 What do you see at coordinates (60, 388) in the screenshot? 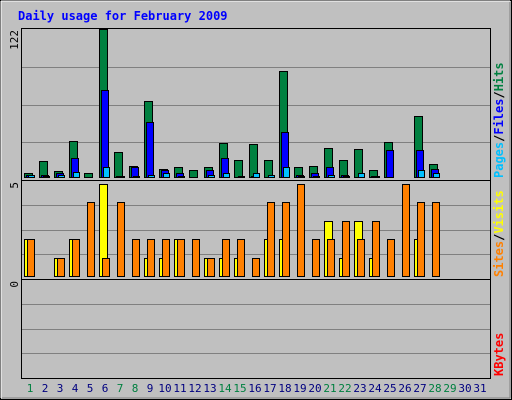
I see `day-label: 3` at bounding box center [60, 388].